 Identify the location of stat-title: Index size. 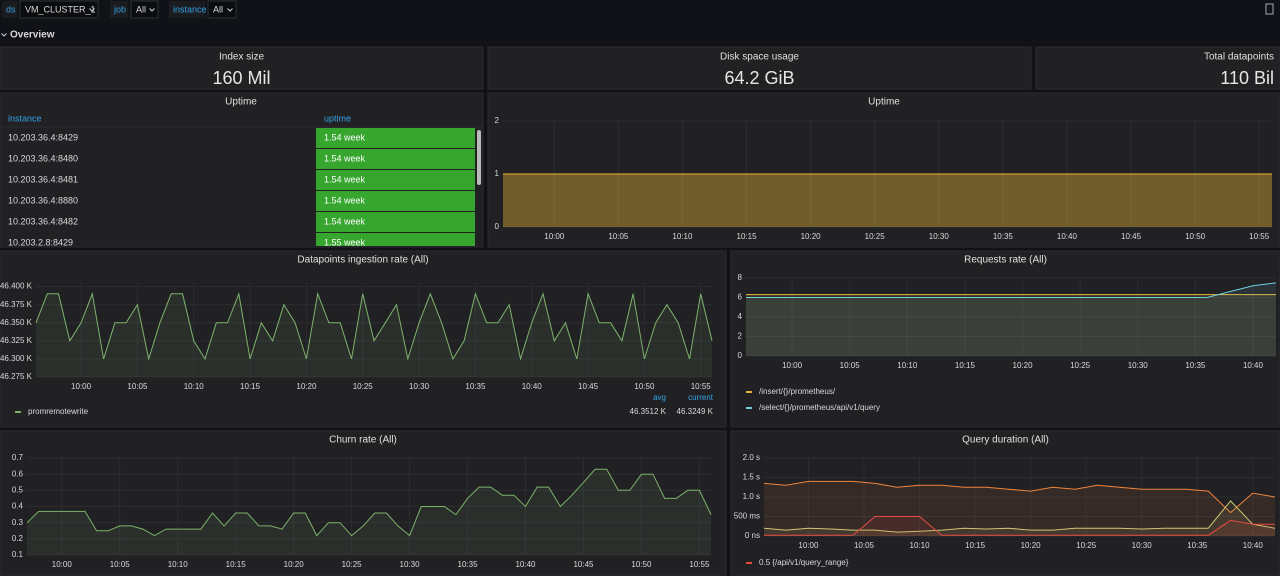
(241, 57).